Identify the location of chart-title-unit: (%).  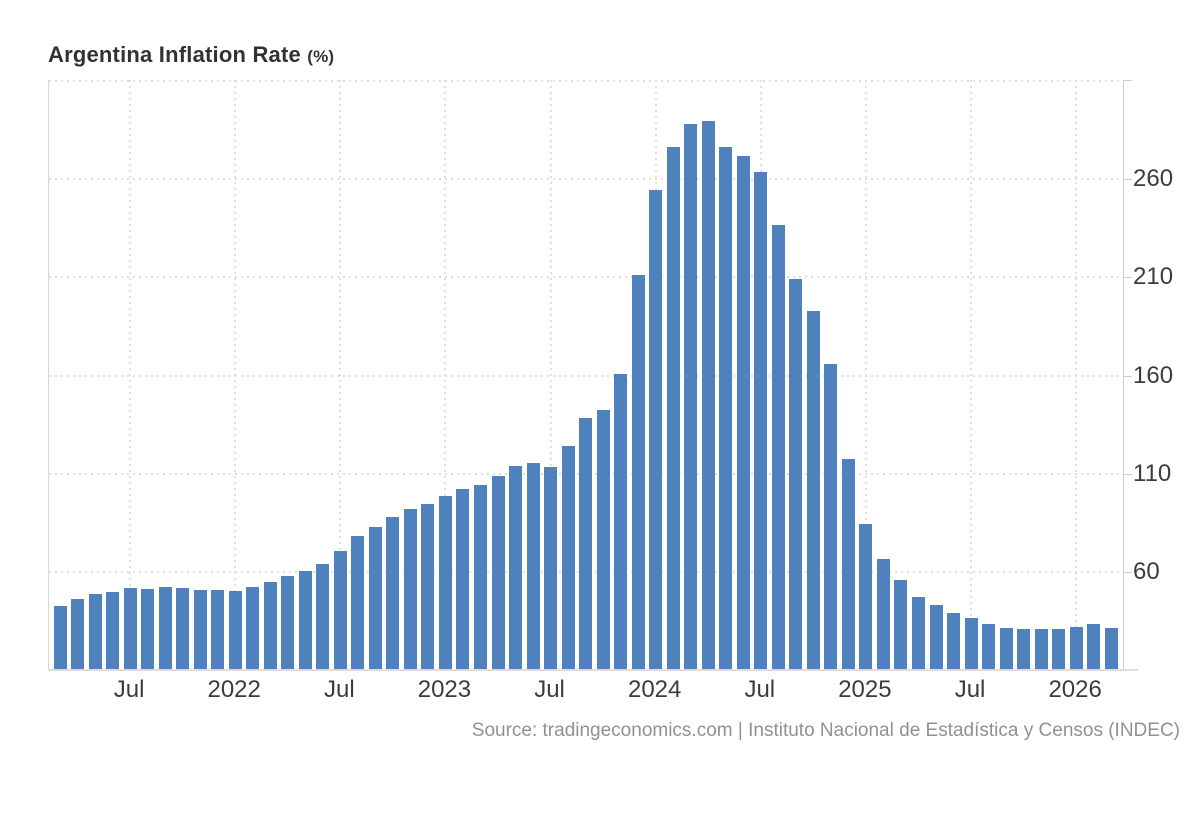
(321, 56).